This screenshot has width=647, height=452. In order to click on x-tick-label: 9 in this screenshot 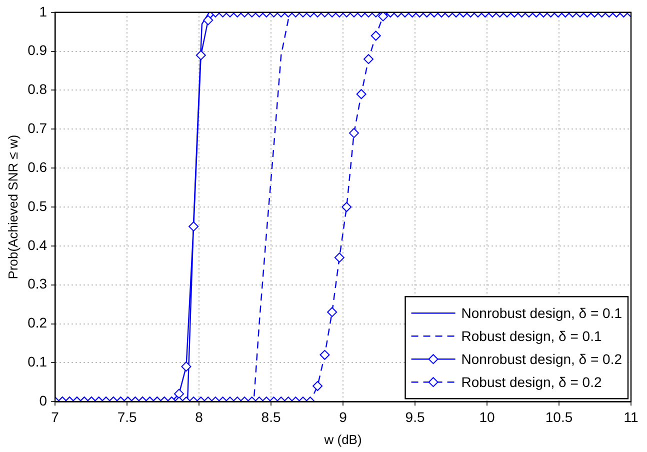, I will do `click(343, 416)`.